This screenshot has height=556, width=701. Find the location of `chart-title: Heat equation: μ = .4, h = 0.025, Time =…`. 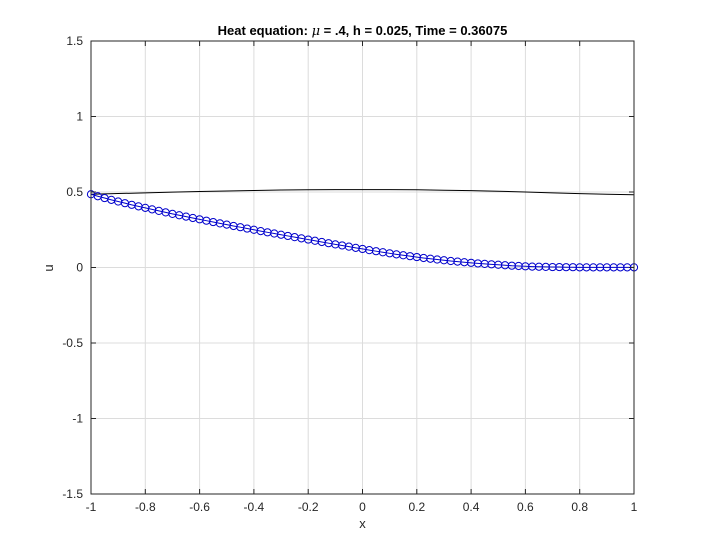

chart-title: Heat equation: μ = .4, h = 0.025, Time =… is located at coordinates (363, 31).